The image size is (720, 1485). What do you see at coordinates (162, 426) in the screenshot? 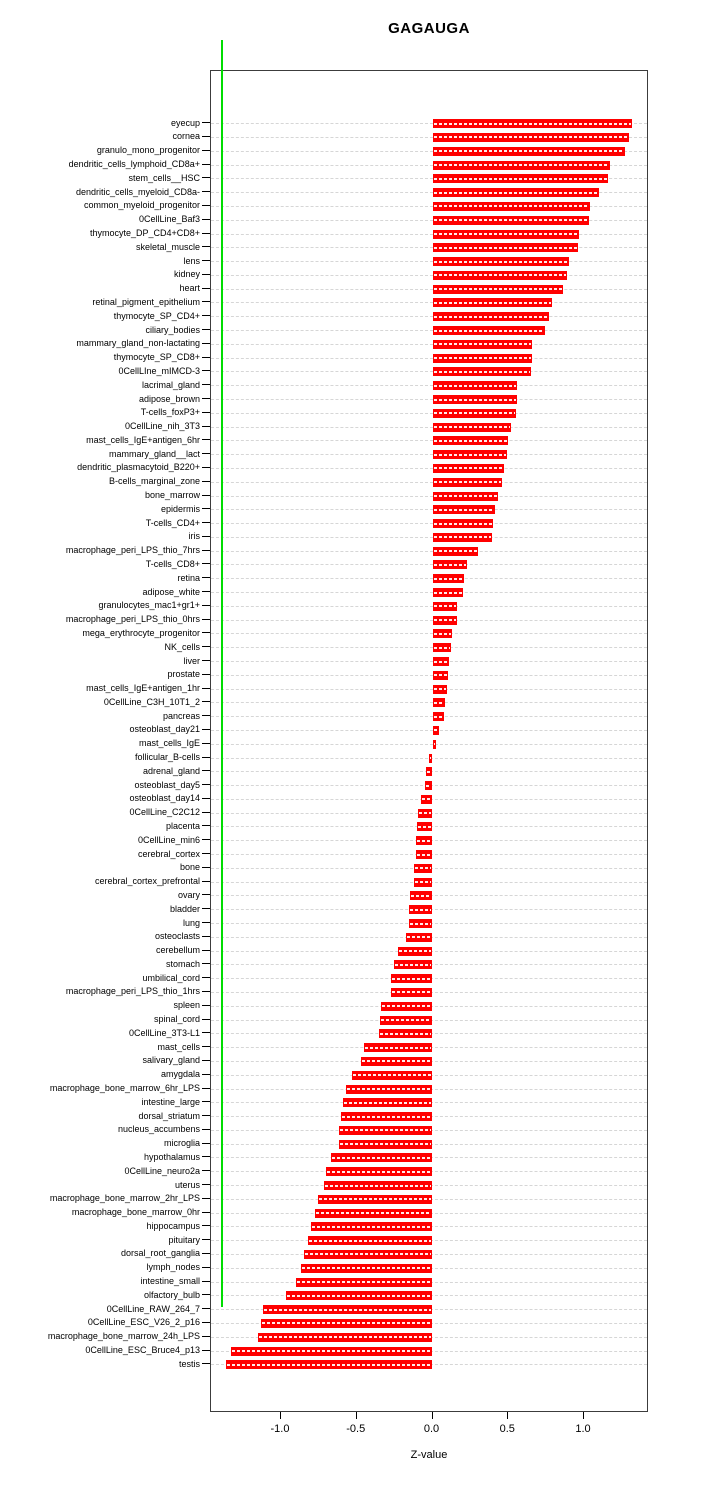
I see `y-axis-label: 0CellLine_nih_3T3` at bounding box center [162, 426].